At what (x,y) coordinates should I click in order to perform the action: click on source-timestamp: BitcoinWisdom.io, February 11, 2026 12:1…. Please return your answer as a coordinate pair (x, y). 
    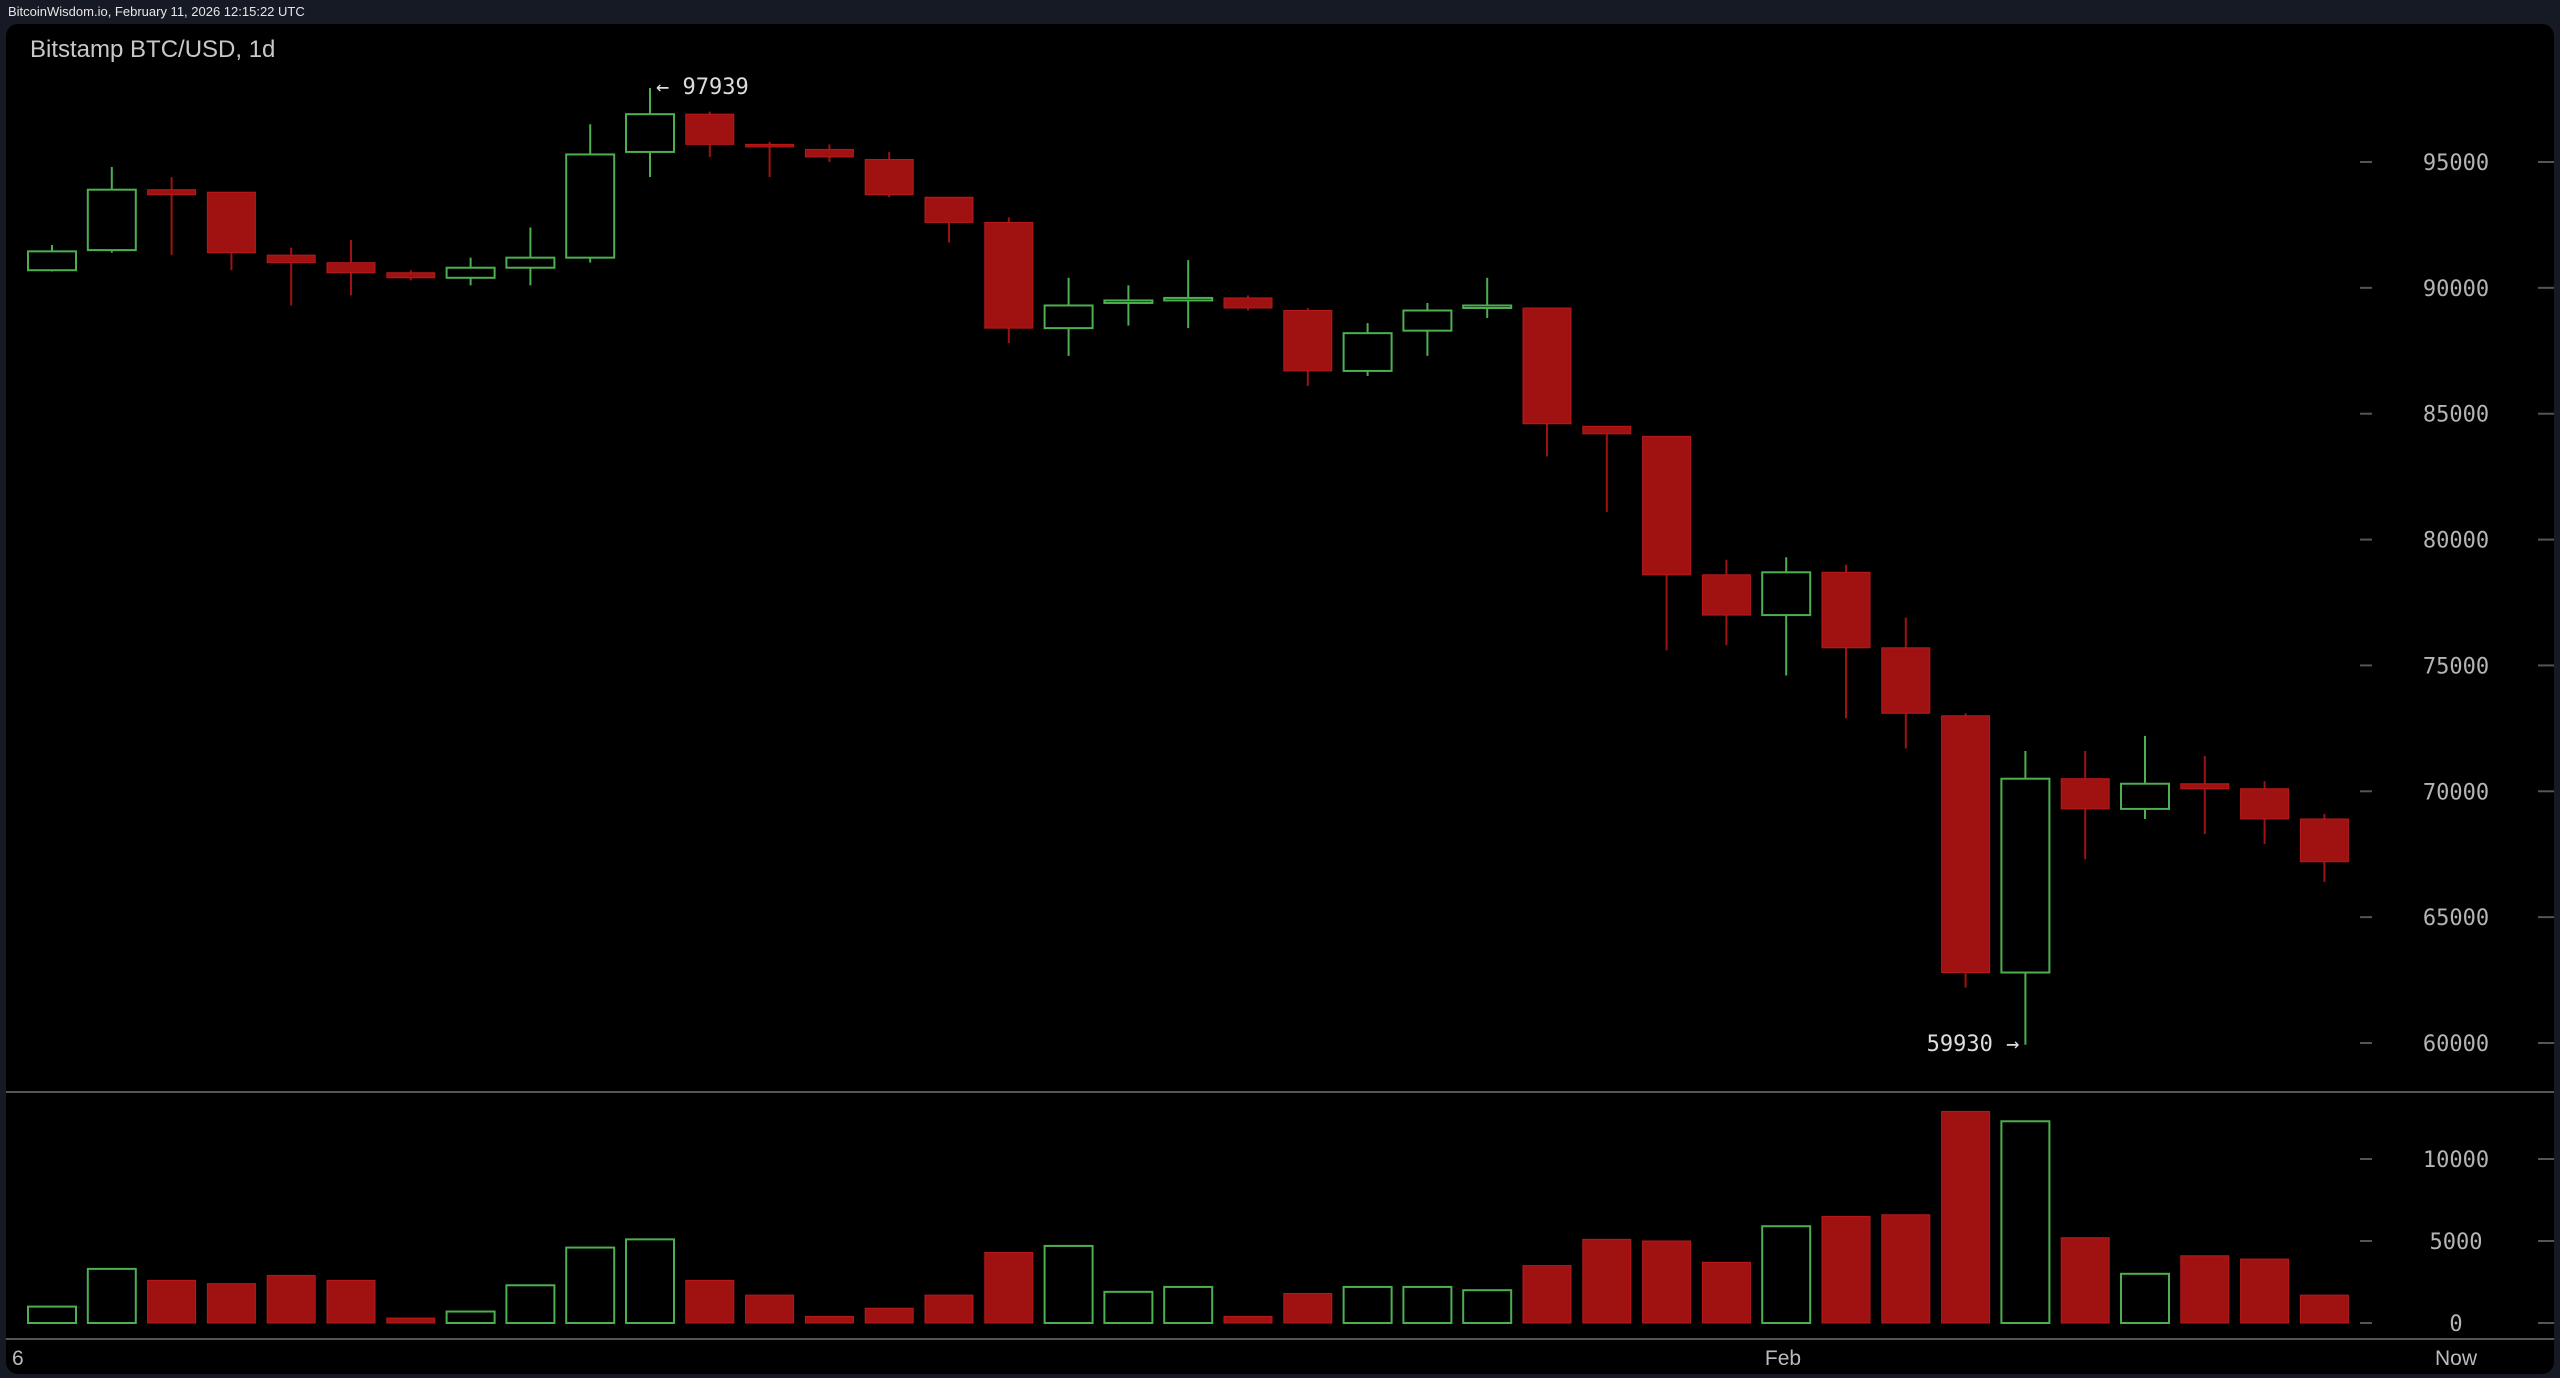
    Looking at the image, I should click on (1280, 12).